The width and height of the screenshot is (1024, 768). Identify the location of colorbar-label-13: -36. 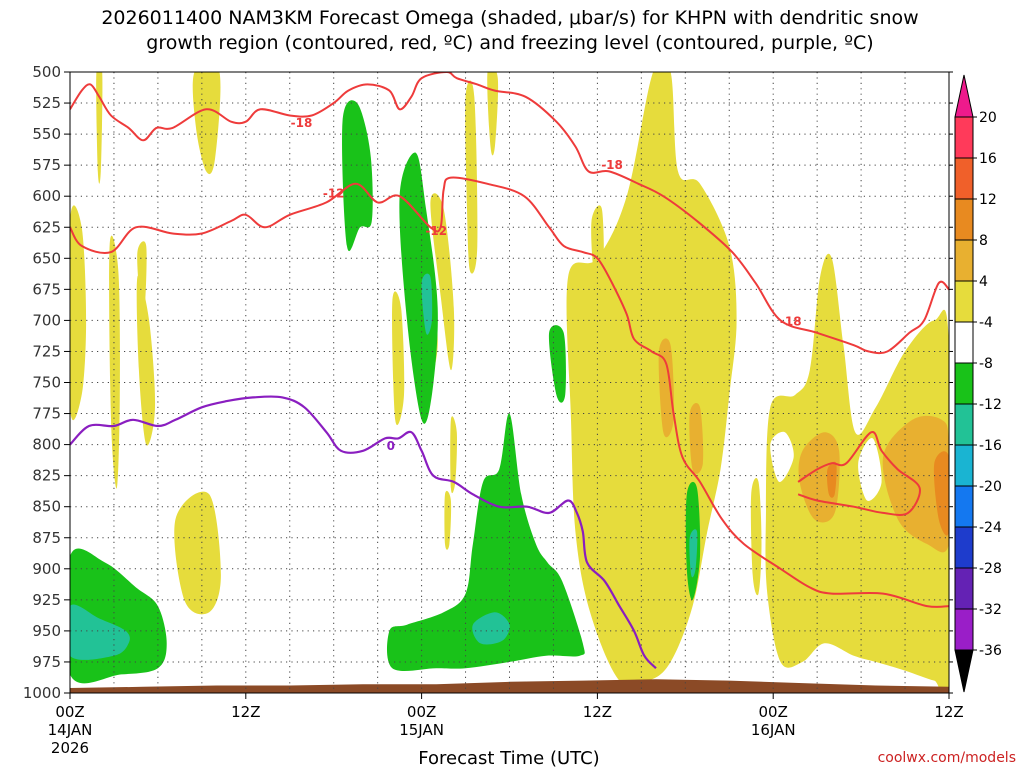
(990, 651).